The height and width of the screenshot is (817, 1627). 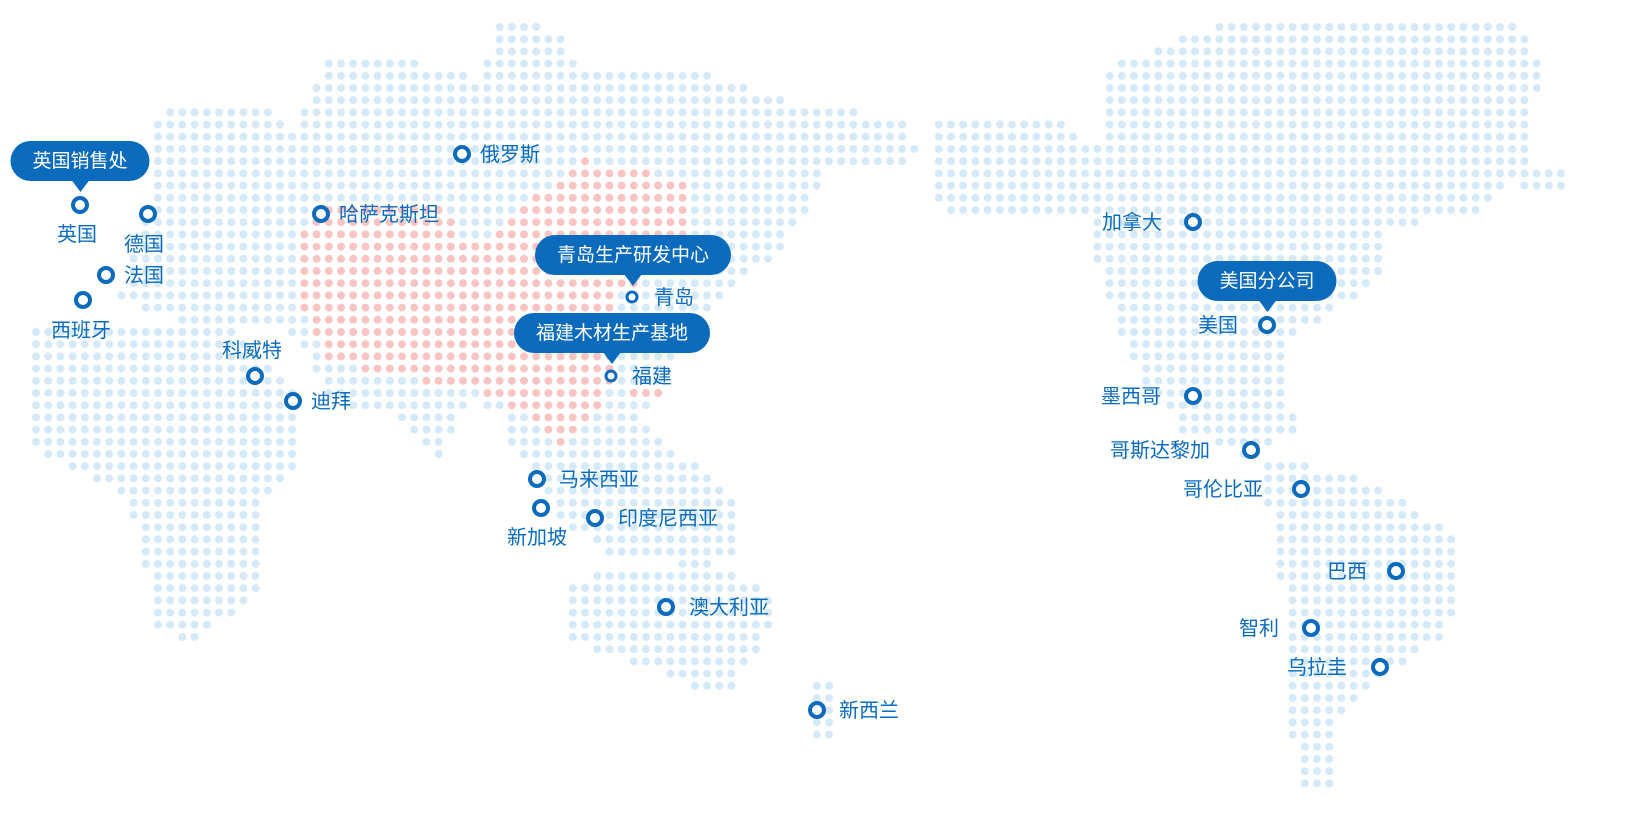 What do you see at coordinates (632, 297) in the screenshot?
I see `marker-qingdao` at bounding box center [632, 297].